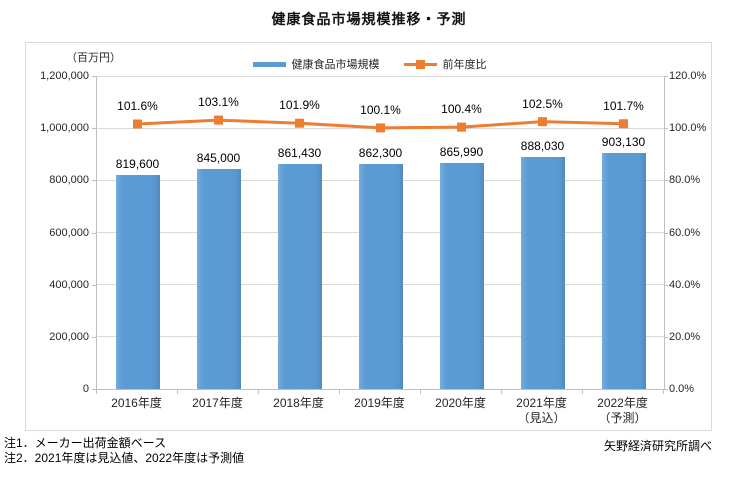 The height and width of the screenshot is (479, 738). I want to click on footnotes: 注1．メーカー出荷金額ベース 注2．2021年度は見込値、2022年度は予測値, so click(124, 451).